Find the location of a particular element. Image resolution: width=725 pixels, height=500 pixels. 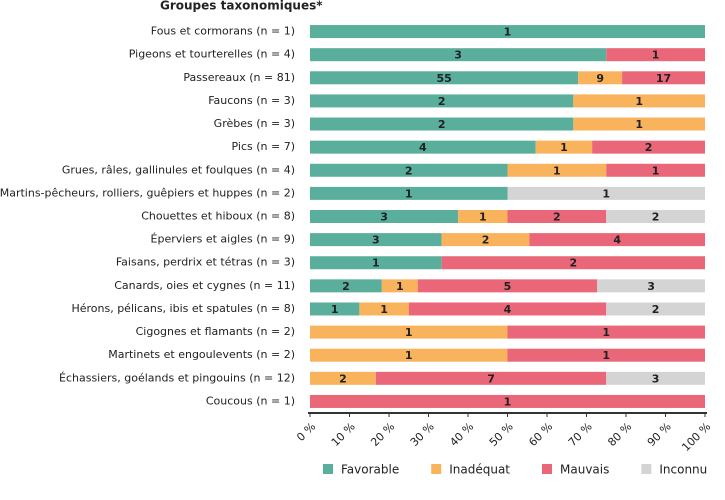

x-tick-label: 30 % is located at coordinates (422, 434).